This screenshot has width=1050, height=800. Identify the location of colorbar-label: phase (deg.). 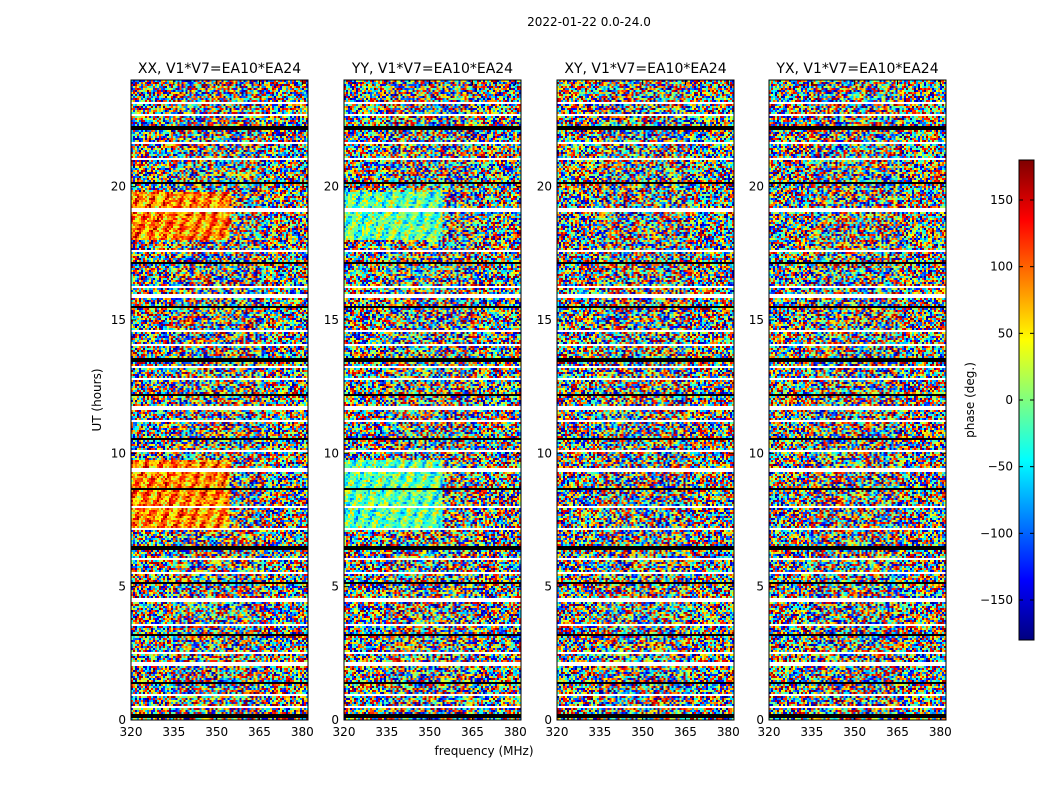
(970, 400).